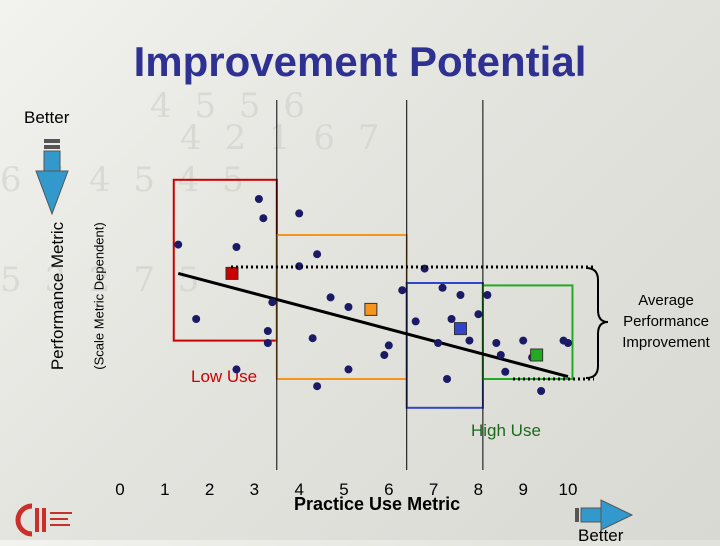  Describe the element at coordinates (254, 489) in the screenshot. I see `x-tick-label: 3` at that location.